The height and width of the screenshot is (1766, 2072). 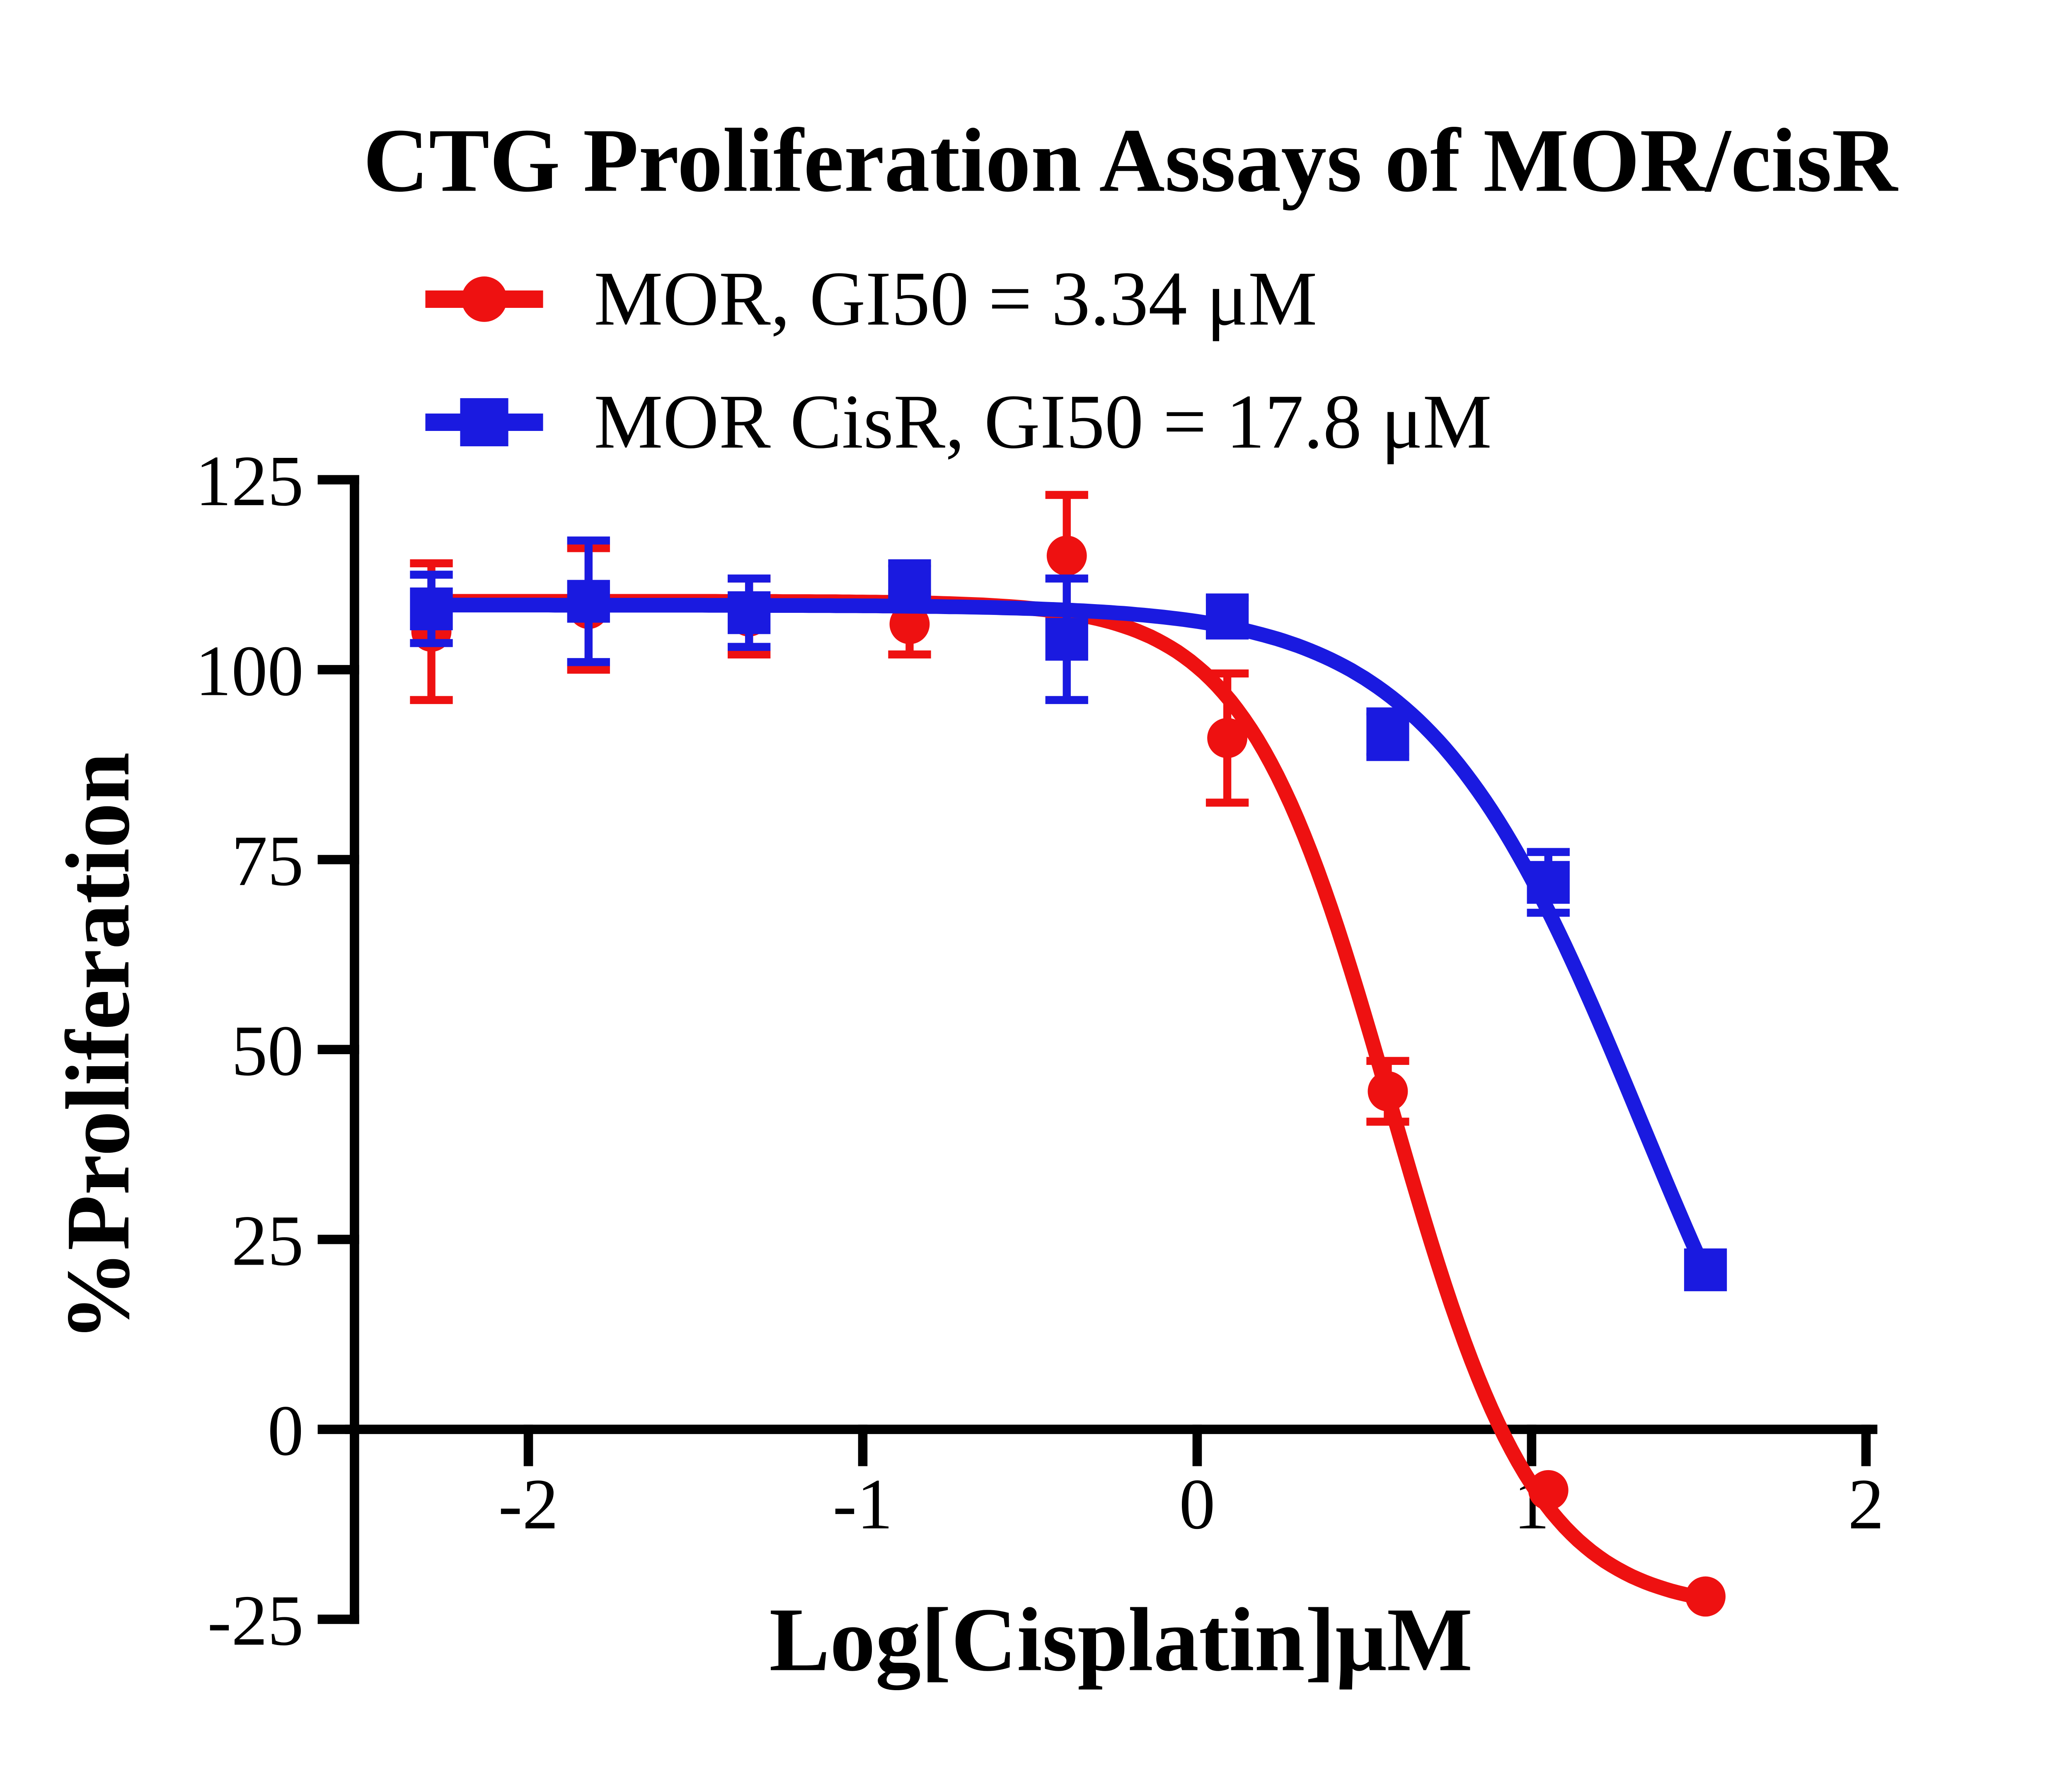 What do you see at coordinates (255, 1620) in the screenshot?
I see `y-tick-label: -25` at bounding box center [255, 1620].